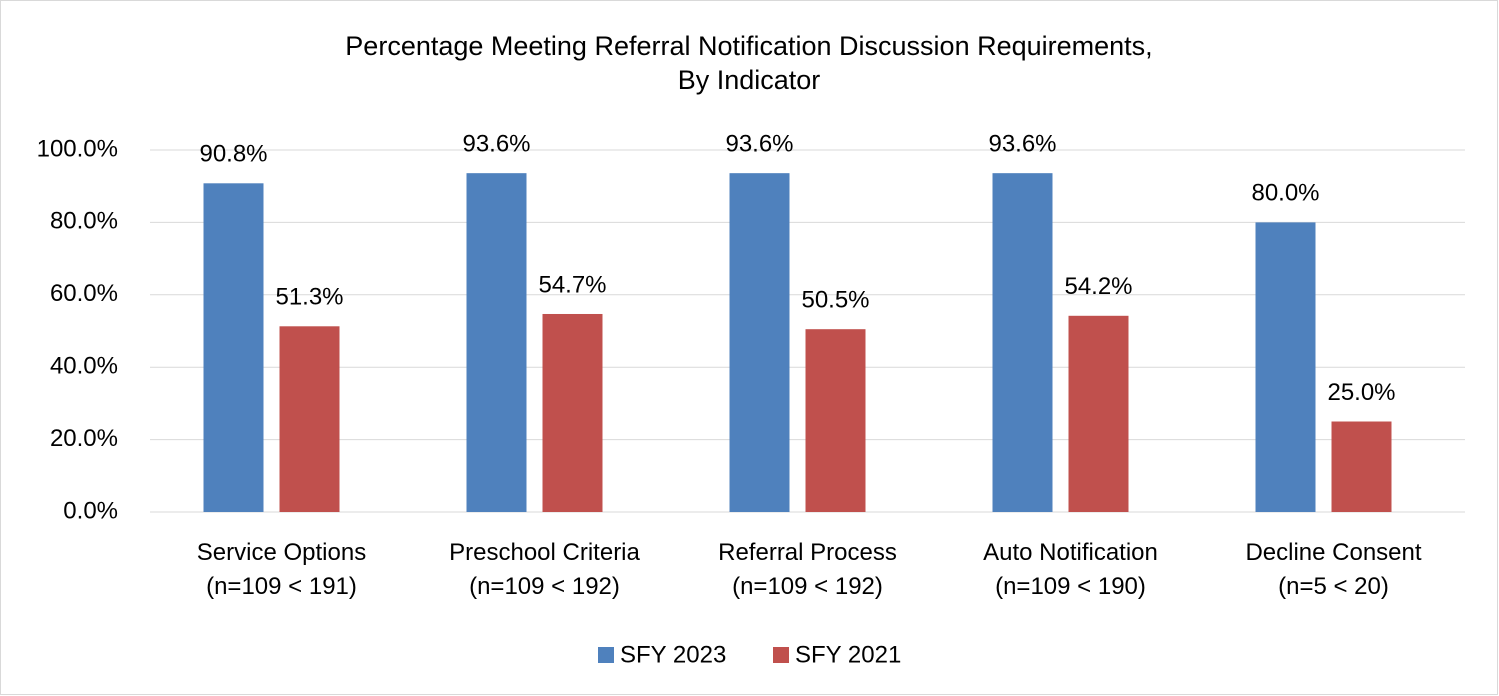 The image size is (1499, 696). I want to click on data-label: 50.5%, so click(835, 300).